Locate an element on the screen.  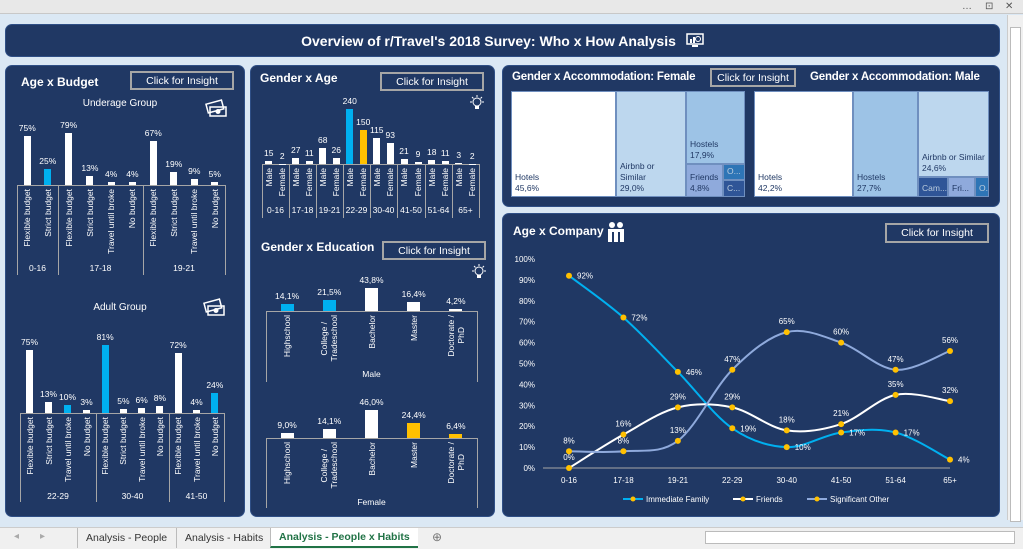
data-label: 21,5% is located at coordinates (329, 291).